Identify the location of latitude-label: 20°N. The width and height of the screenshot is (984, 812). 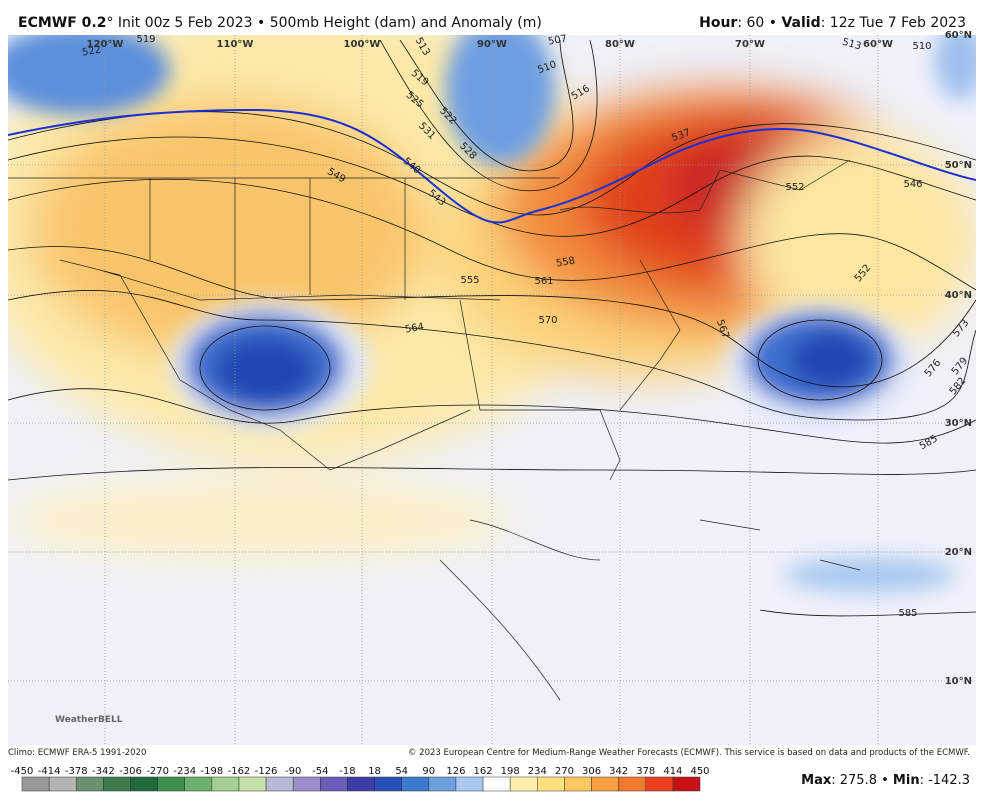
(958, 552).